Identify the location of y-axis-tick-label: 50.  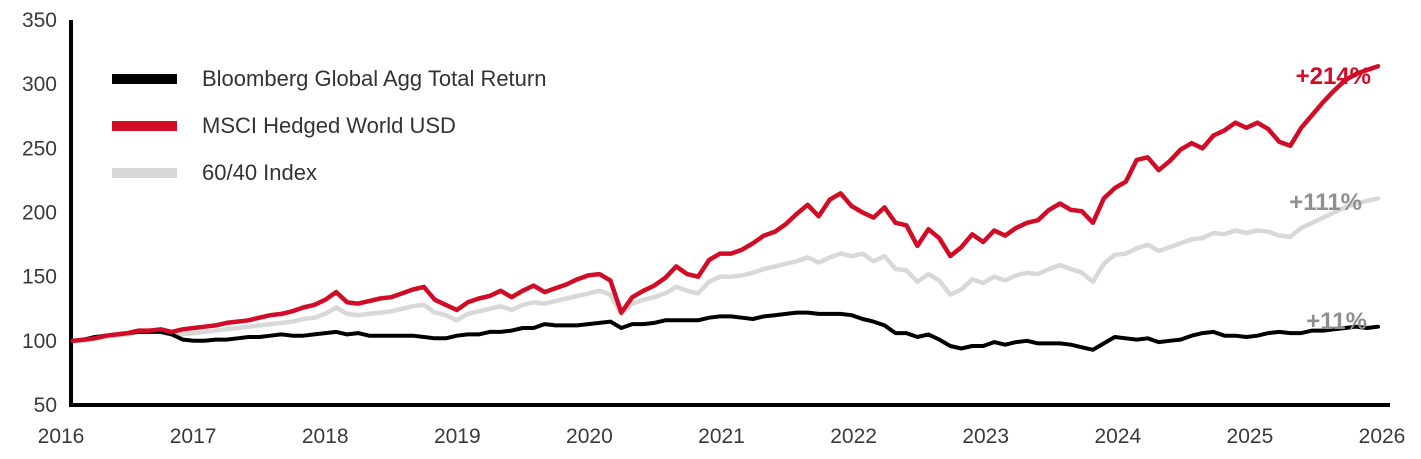
(45, 405).